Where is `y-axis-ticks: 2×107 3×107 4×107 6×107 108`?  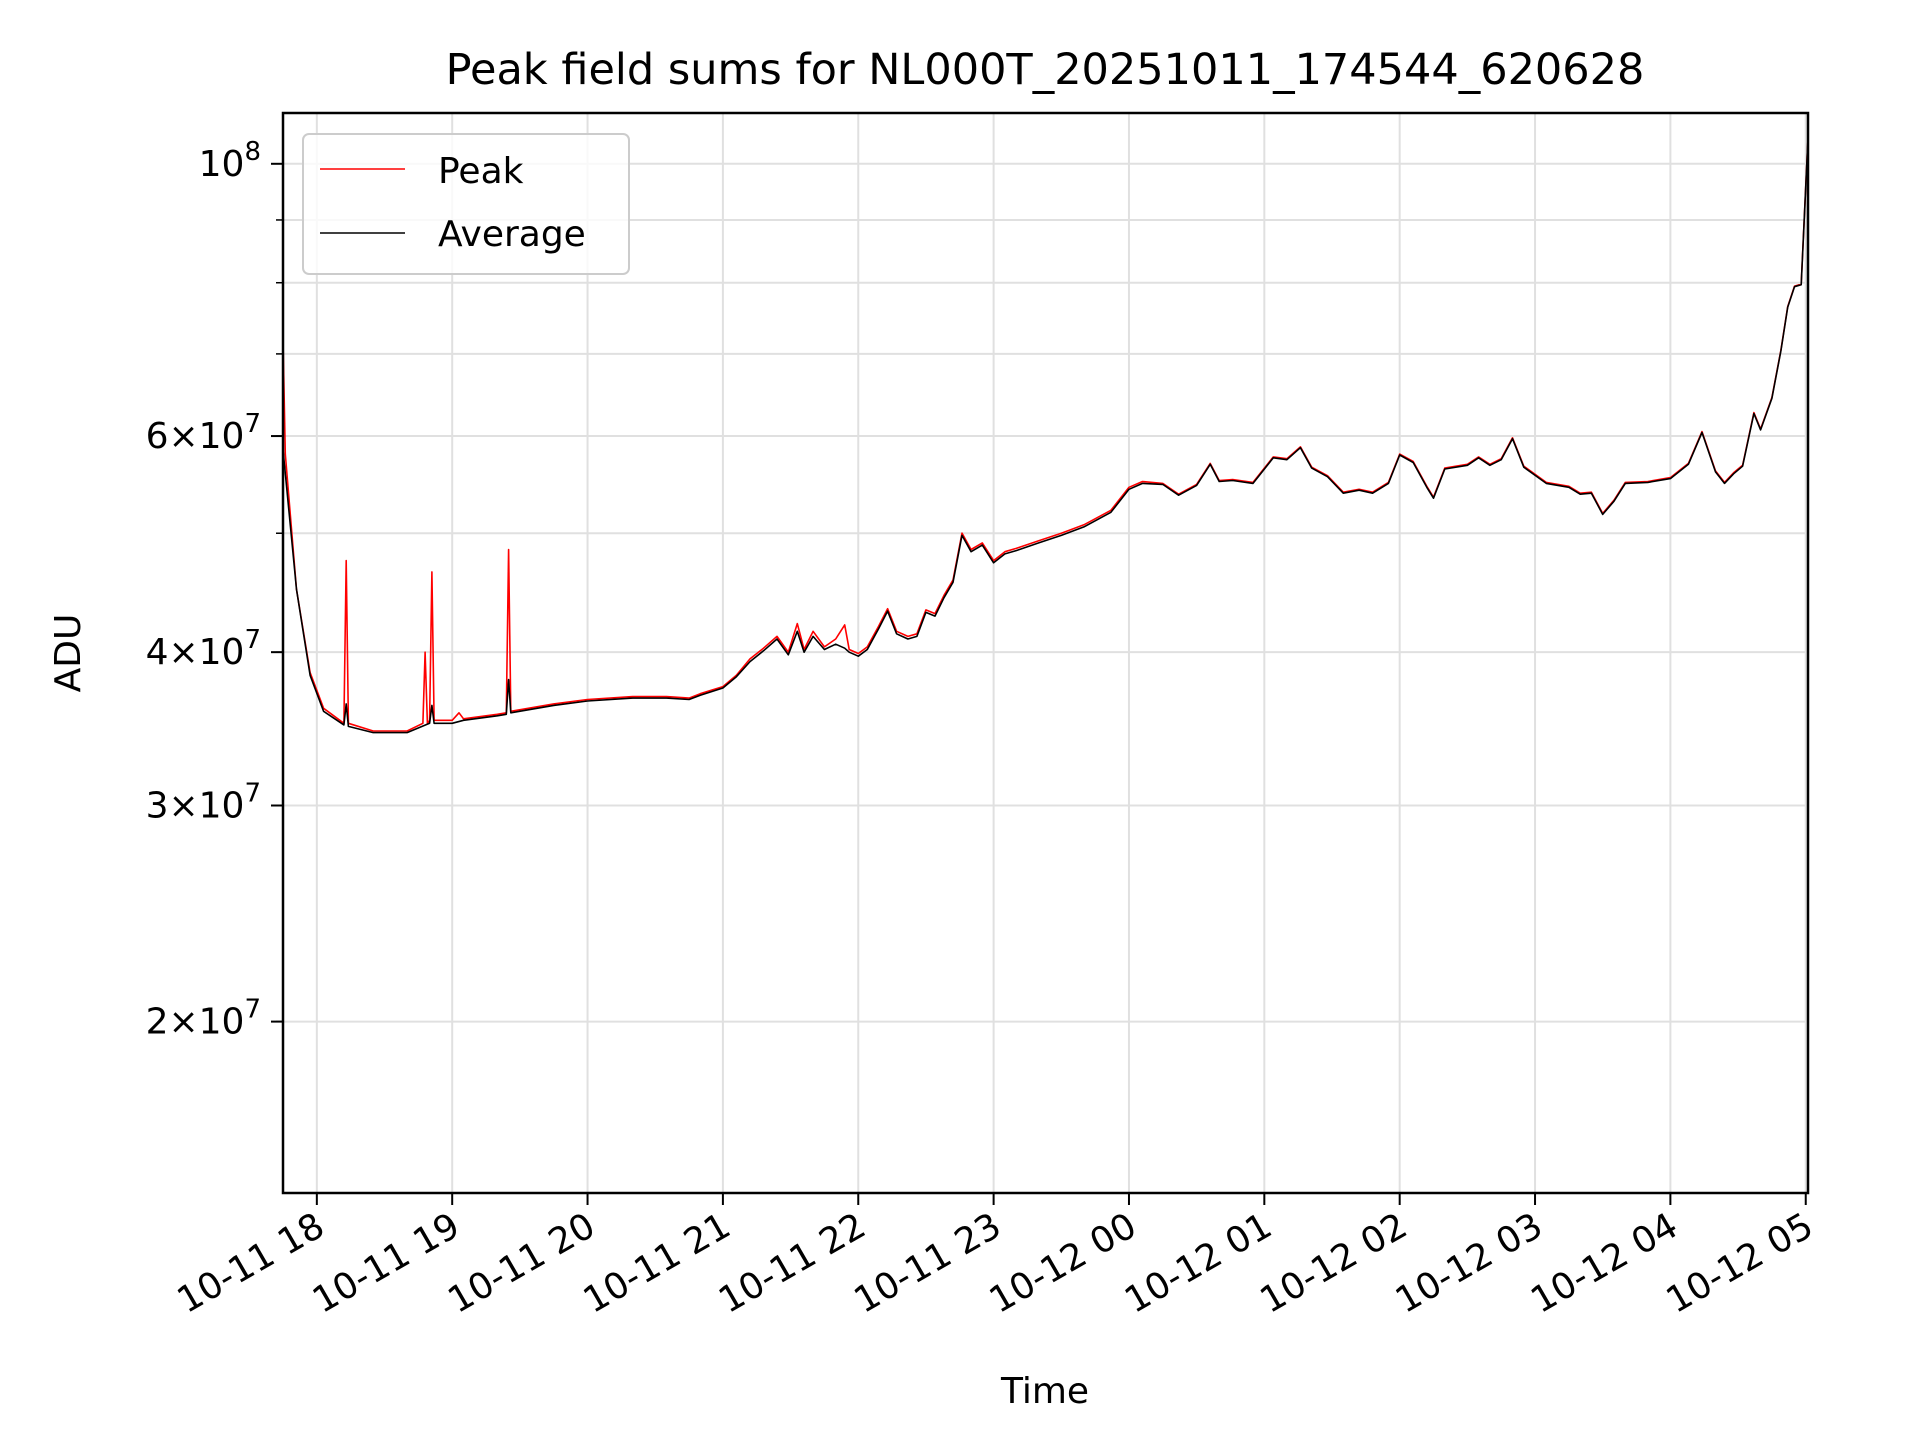
y-axis-ticks: 2×107 3×107 4×107 6×107 108 is located at coordinates (214, 590).